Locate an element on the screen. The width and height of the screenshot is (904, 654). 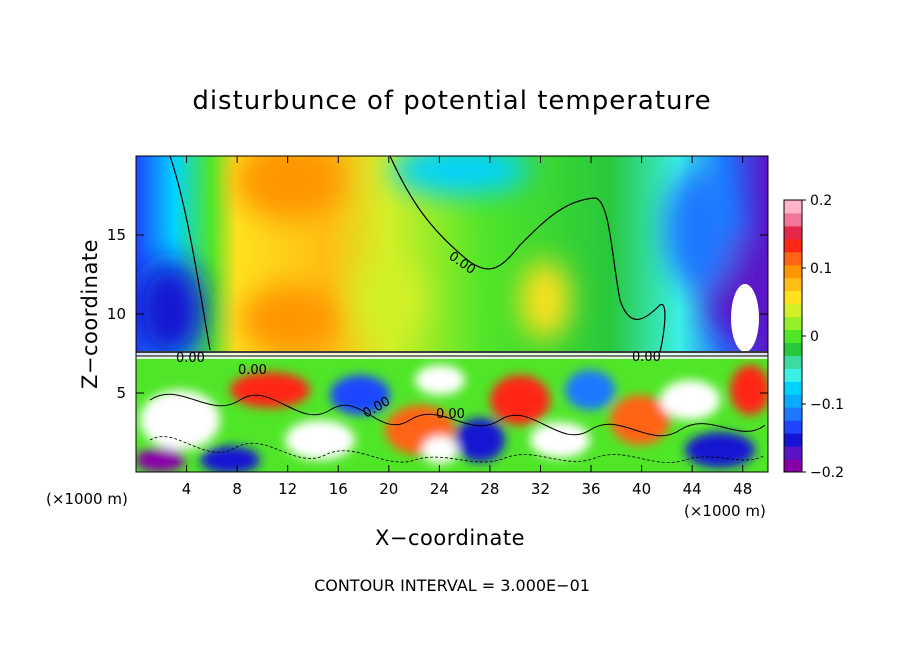
y-tick-label: 15 is located at coordinates (116, 235).